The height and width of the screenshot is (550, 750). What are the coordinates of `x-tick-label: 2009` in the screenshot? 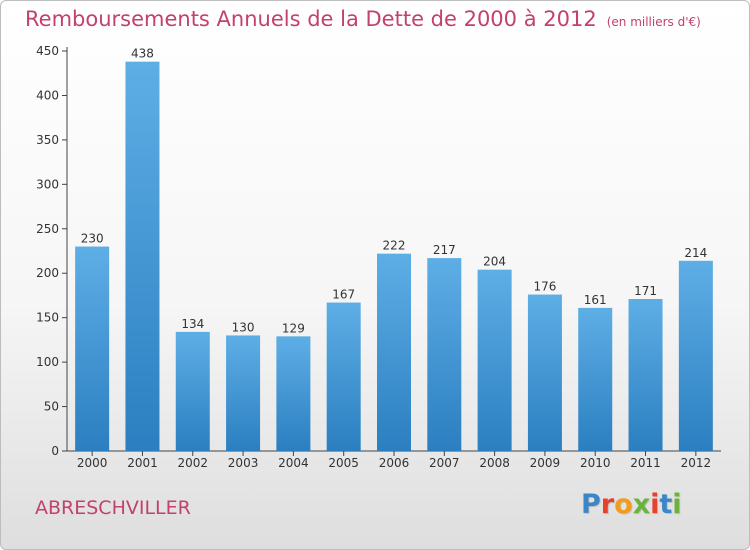 It's located at (545, 463).